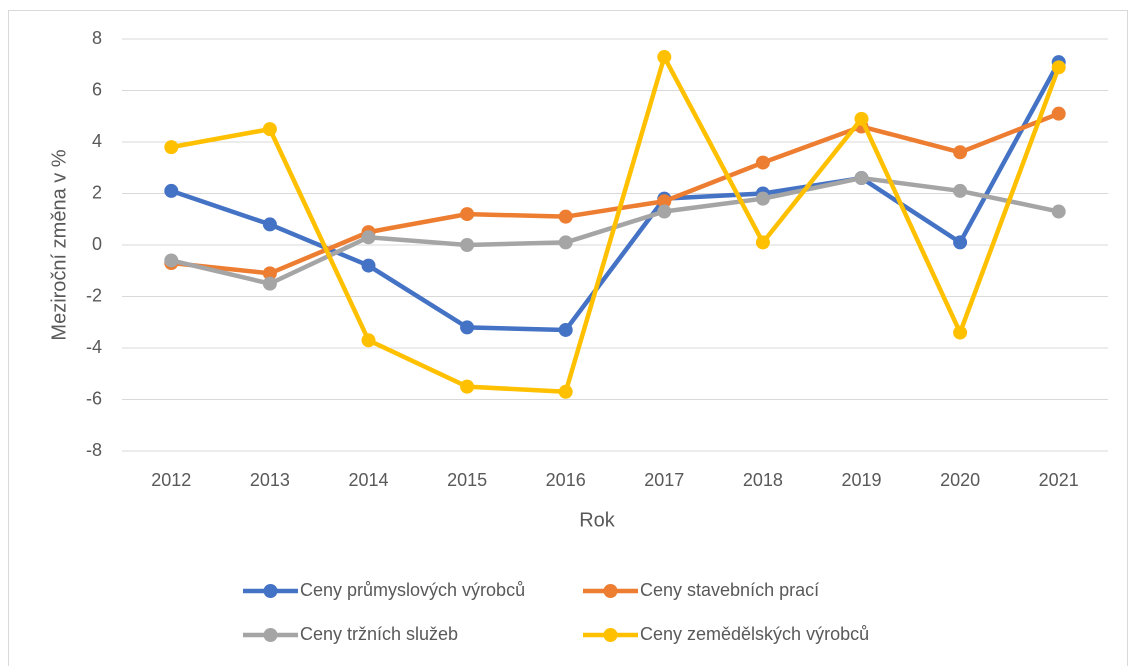 The width and height of the screenshot is (1129, 666). Describe the element at coordinates (368, 480) in the screenshot. I see `x-tick-label: 2014` at that location.